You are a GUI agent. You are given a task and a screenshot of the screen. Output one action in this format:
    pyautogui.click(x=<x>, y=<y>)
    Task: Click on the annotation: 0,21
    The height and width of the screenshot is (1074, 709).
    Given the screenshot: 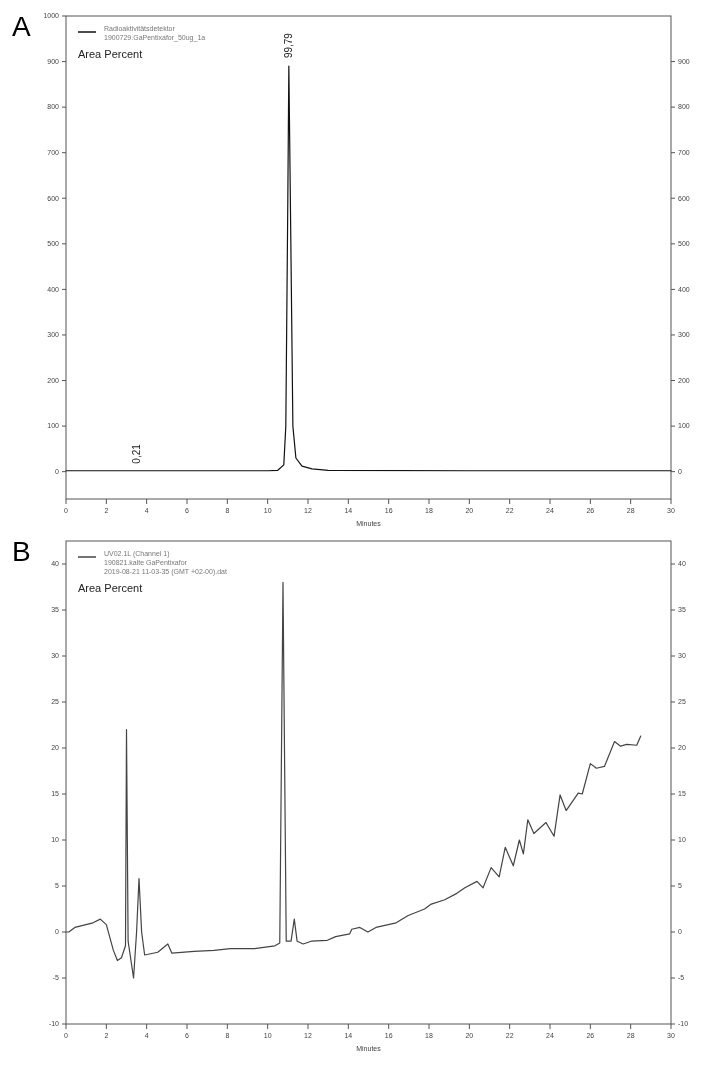 What is the action you would take?
    pyautogui.click(x=136, y=453)
    